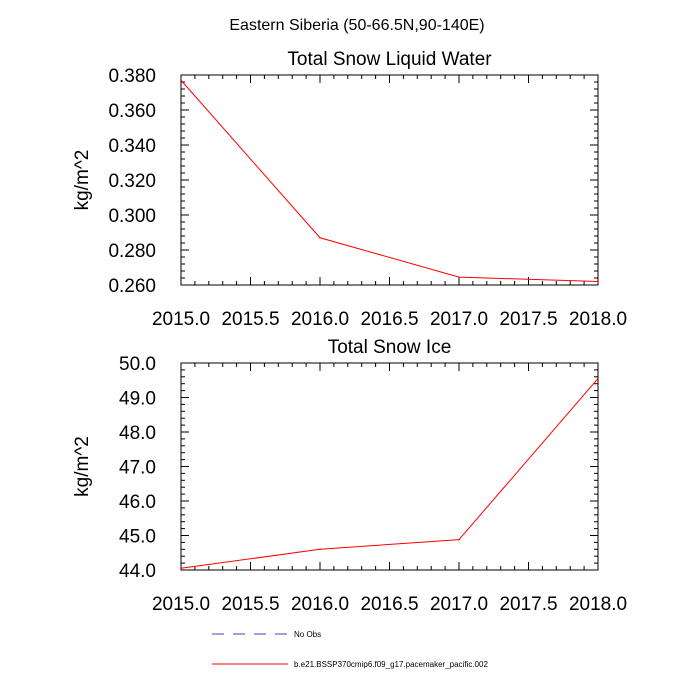  Describe the element at coordinates (356, 25) in the screenshot. I see `figure-title: Eastern Siberia (50-66.5N,90-140E)` at that location.